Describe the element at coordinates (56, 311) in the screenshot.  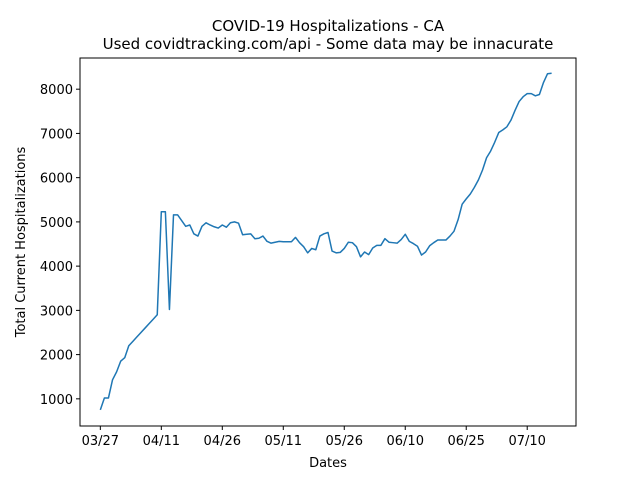
I see `y-tick-label: 3000` at that location.